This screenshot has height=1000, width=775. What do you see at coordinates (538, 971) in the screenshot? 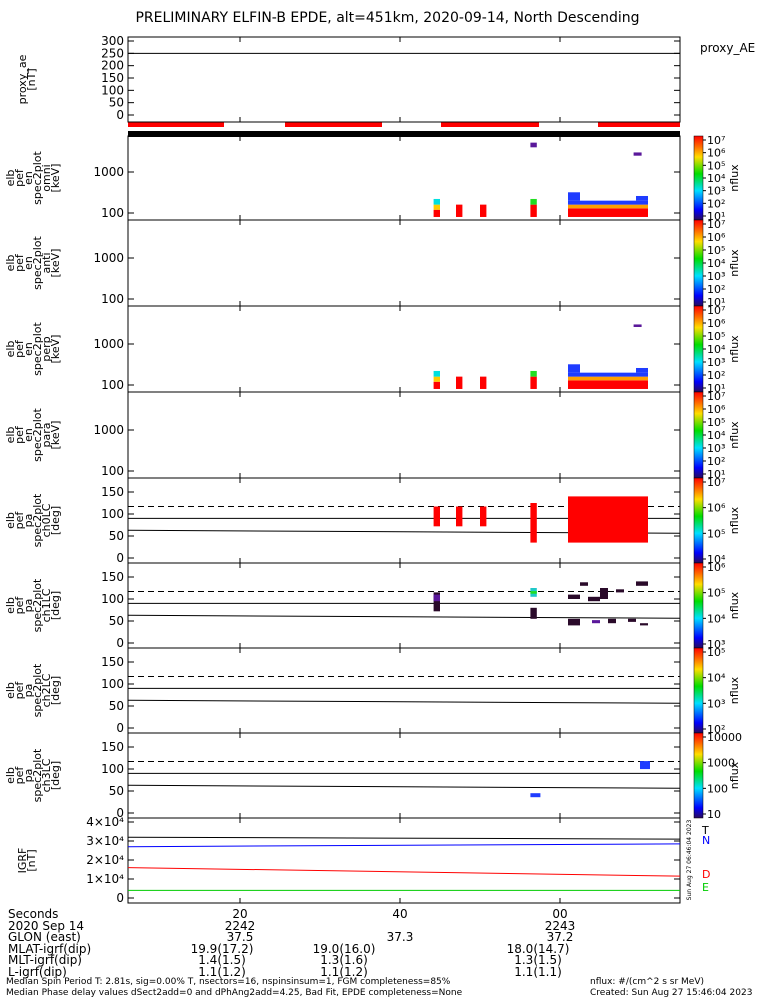
I see `ephemeris-value: 1.1(1.1)` at bounding box center [538, 971].